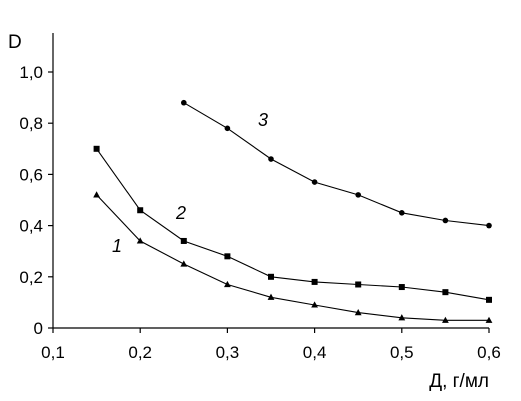 Image resolution: width=521 pixels, height=401 pixels. I want to click on series-label: 3, so click(263, 120).